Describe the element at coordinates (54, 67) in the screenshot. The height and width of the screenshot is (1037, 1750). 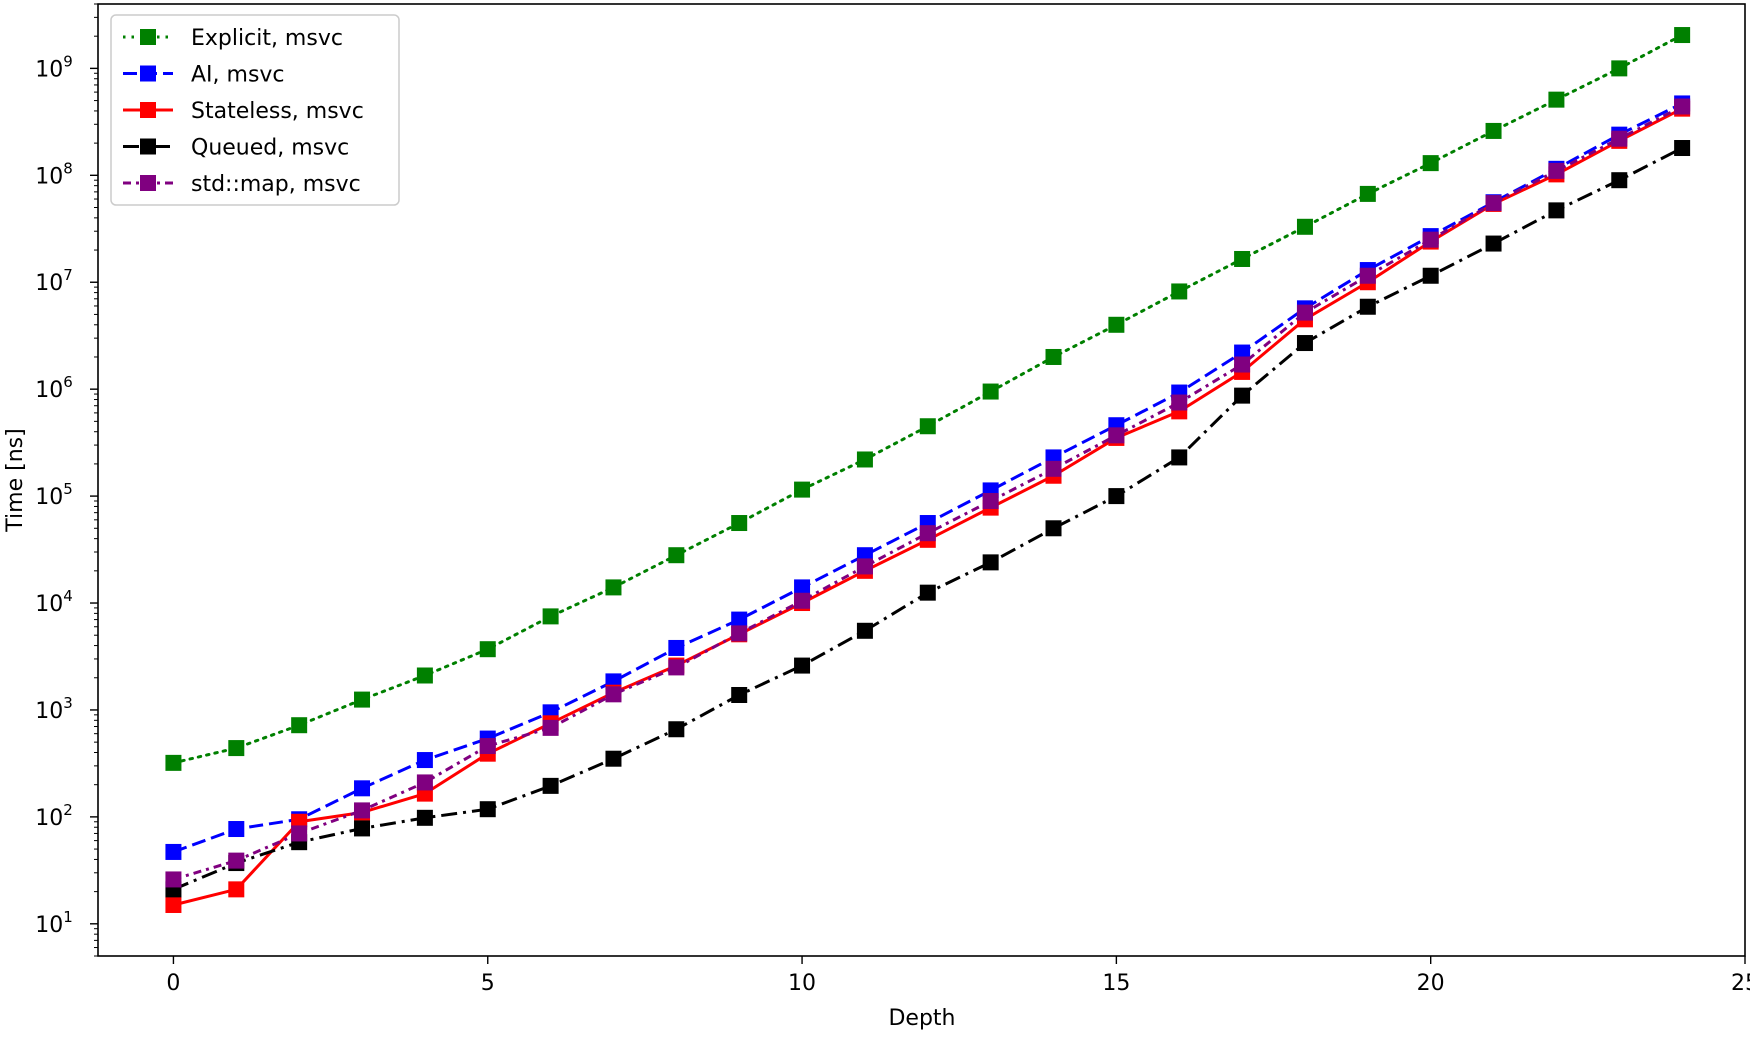
I see `y-tick-label: 10⁹` at that location.